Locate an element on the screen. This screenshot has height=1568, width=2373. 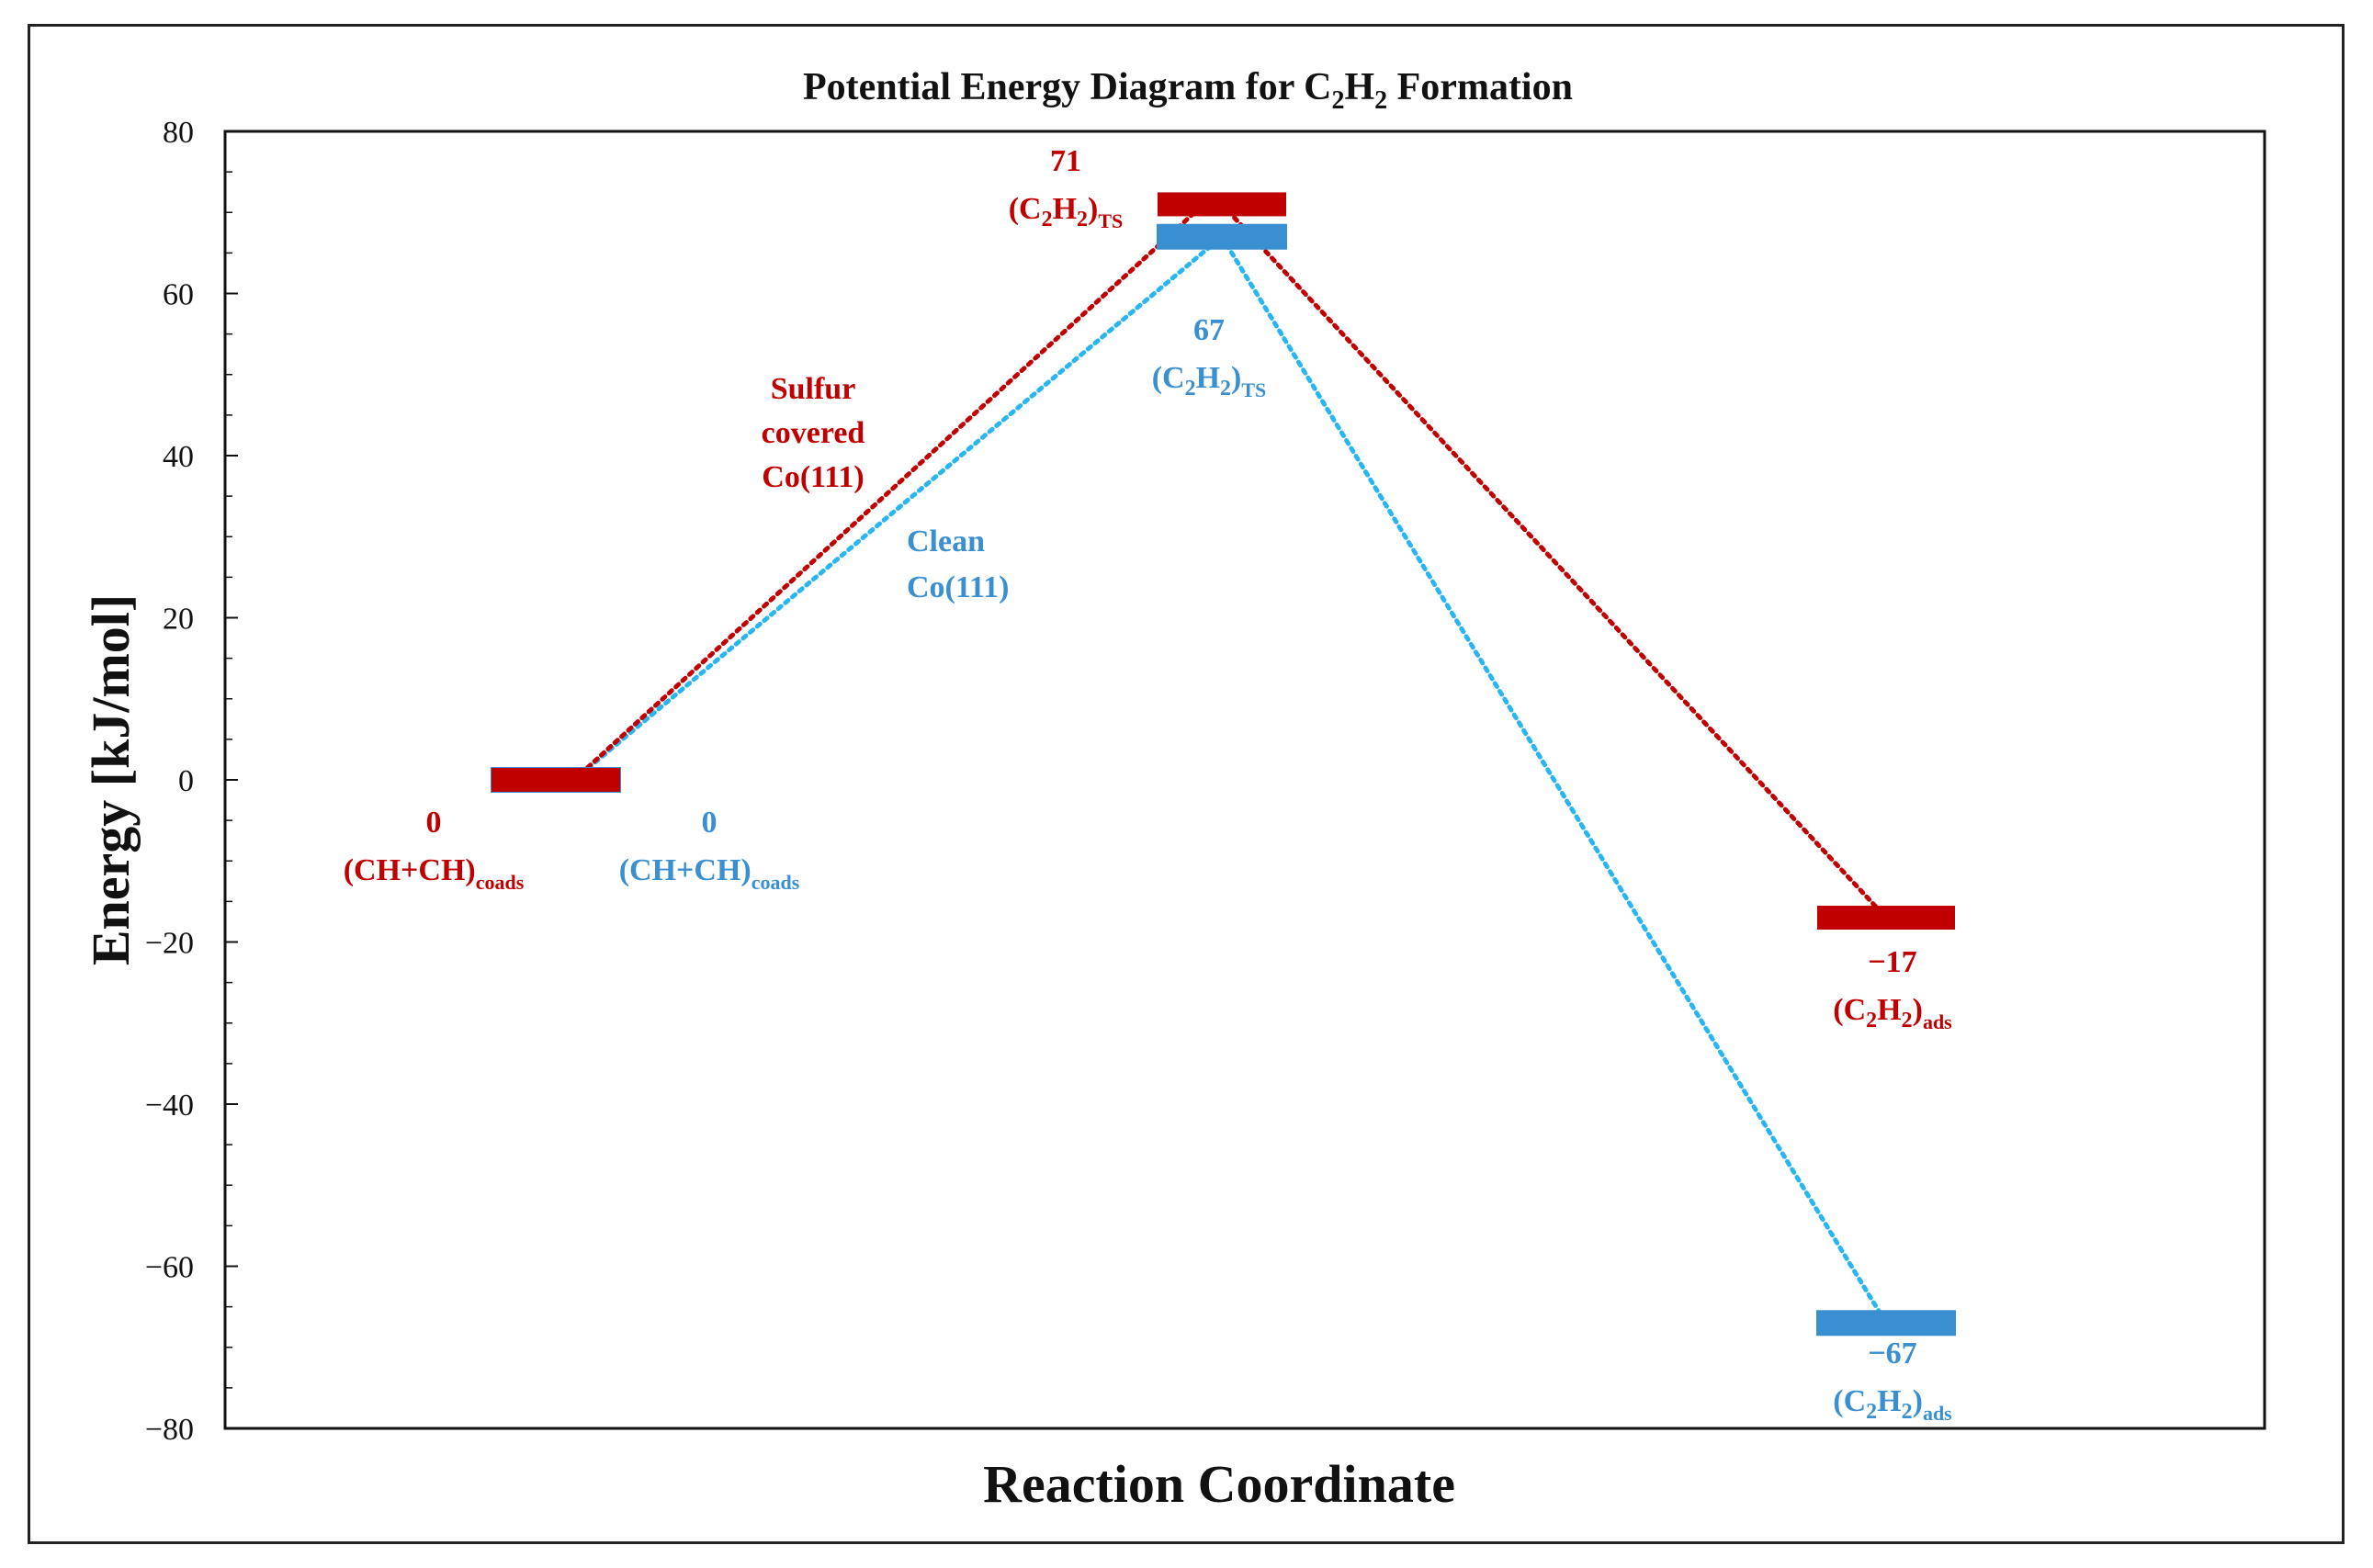
state-label-sulfur-0-value: 0 is located at coordinates (434, 823).